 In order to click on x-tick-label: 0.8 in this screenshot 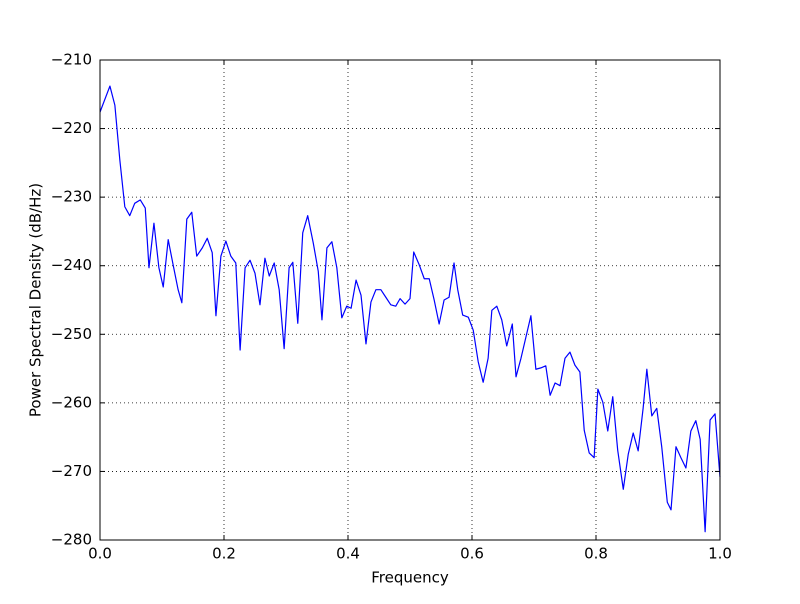, I will do `click(596, 554)`.